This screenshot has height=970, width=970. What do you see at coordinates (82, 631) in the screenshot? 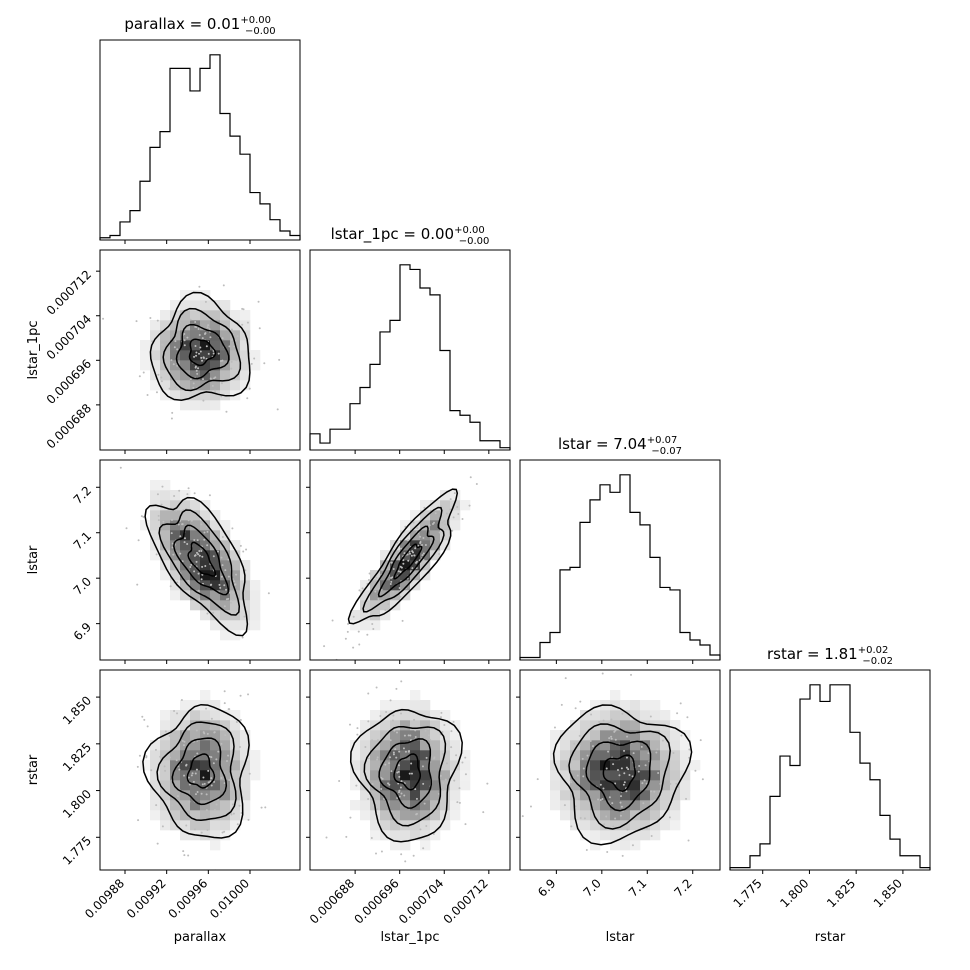
I see `y-tick-label: 6.9` at bounding box center [82, 631].